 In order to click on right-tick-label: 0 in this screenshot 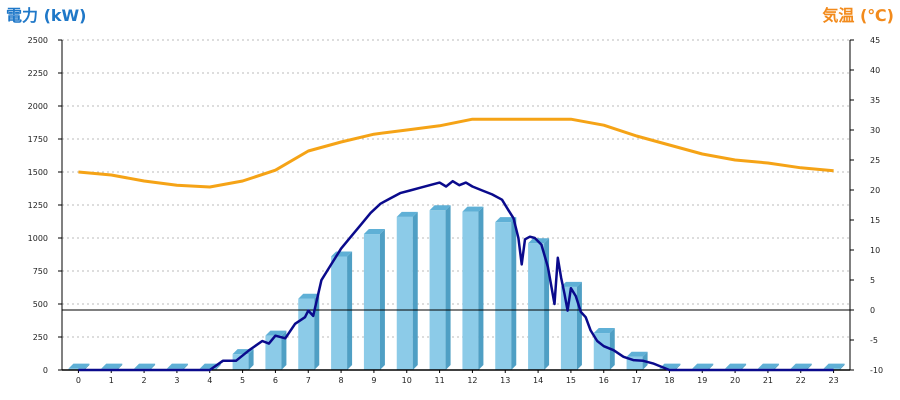, I will do `click(872, 310)`.